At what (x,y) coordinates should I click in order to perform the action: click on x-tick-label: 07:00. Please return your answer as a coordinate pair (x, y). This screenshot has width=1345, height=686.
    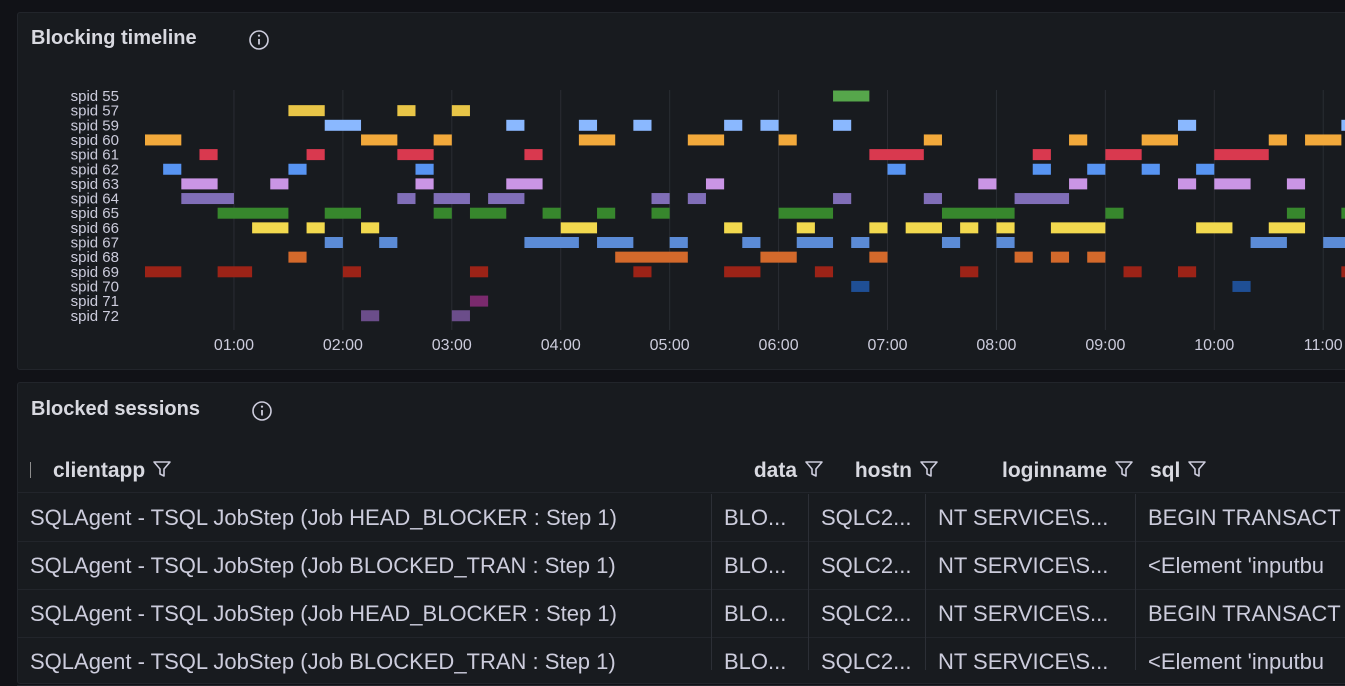
    Looking at the image, I should click on (887, 345).